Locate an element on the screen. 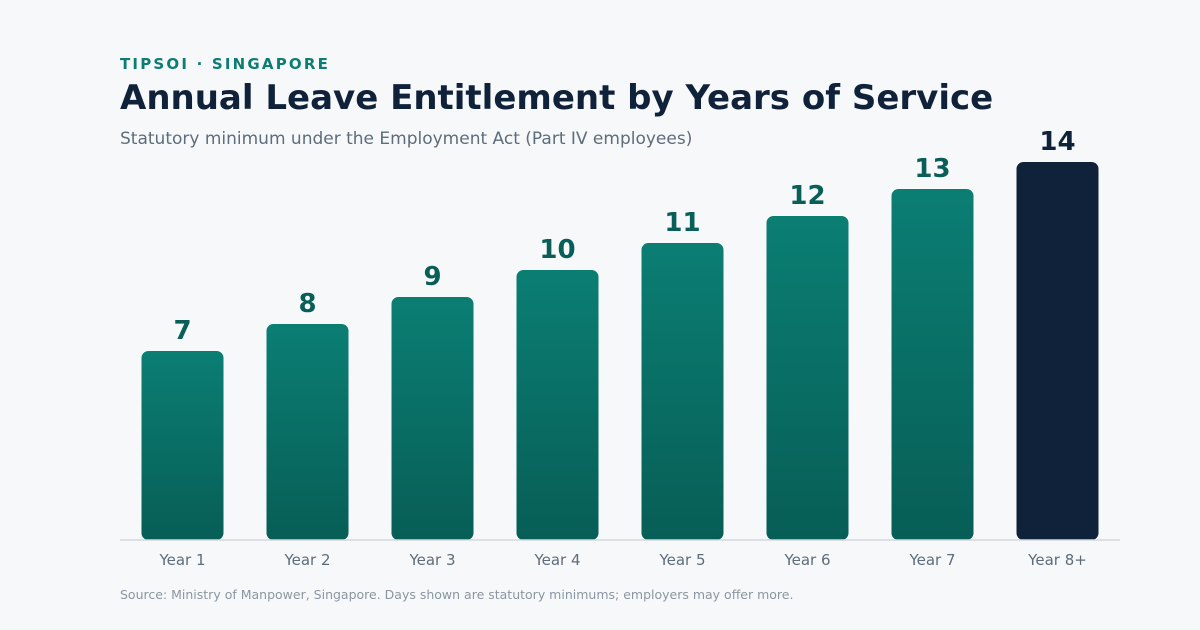 This screenshot has width=1200, height=630. bar-value-label: 12 is located at coordinates (807, 196).